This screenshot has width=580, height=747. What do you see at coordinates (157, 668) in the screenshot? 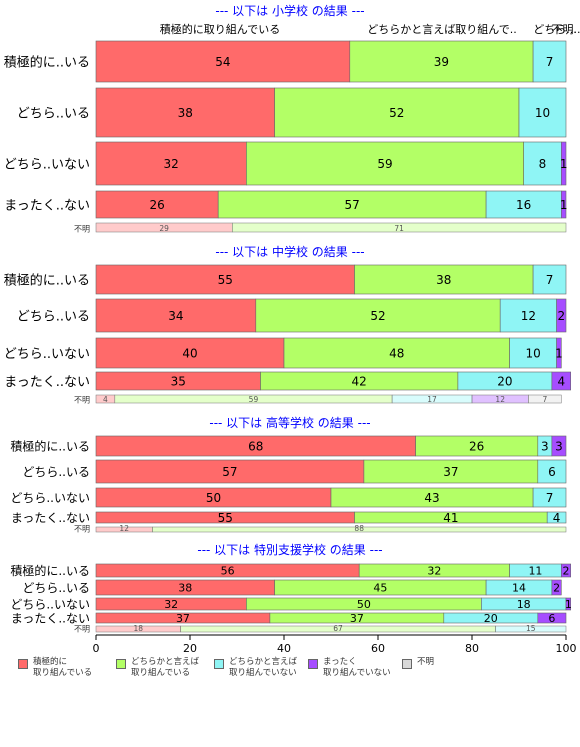
I see `legend-item: どちらかと言えば 取り組んでいる` at bounding box center [157, 668].